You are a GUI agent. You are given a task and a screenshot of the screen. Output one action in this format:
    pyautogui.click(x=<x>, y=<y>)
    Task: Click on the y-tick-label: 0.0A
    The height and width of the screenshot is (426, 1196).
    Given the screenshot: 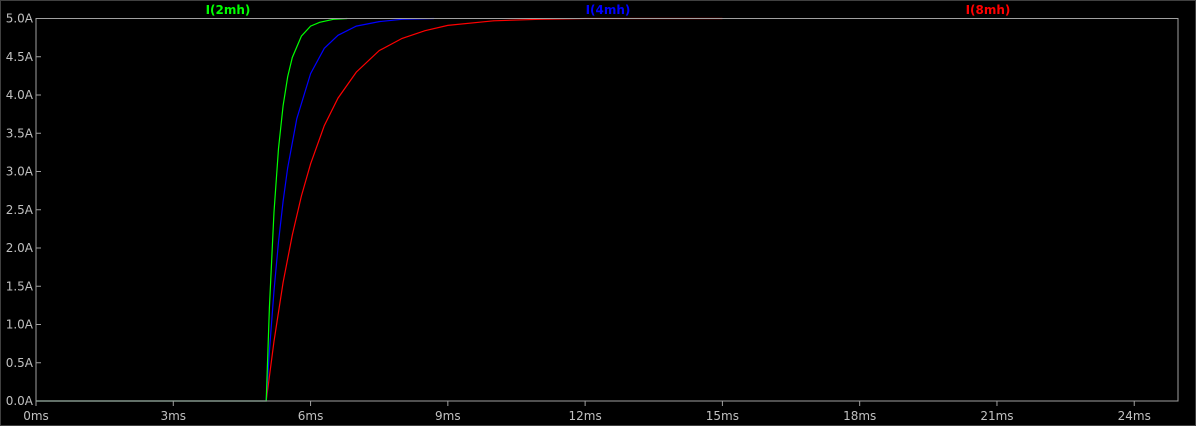 What is the action you would take?
    pyautogui.click(x=20, y=401)
    